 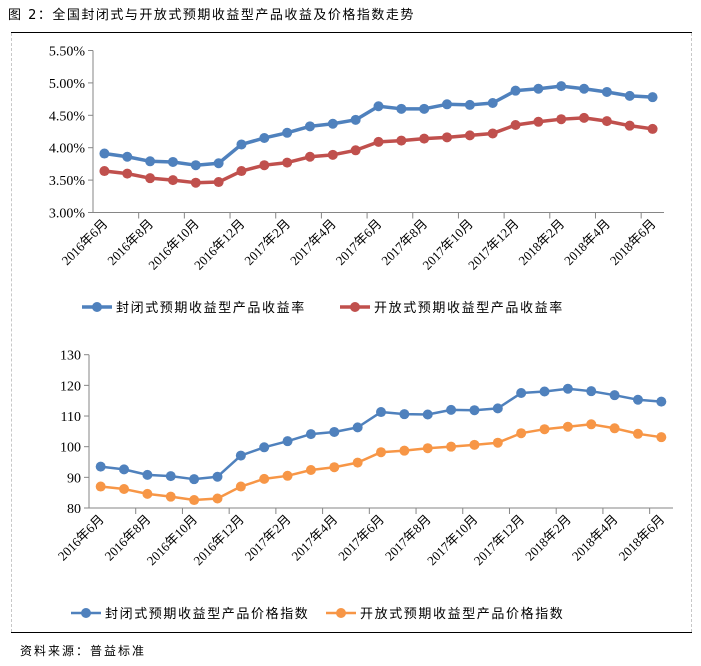 I want to click on legend-label-0: 封闭式预期收益型产品价格指数, so click(x=207, y=614).